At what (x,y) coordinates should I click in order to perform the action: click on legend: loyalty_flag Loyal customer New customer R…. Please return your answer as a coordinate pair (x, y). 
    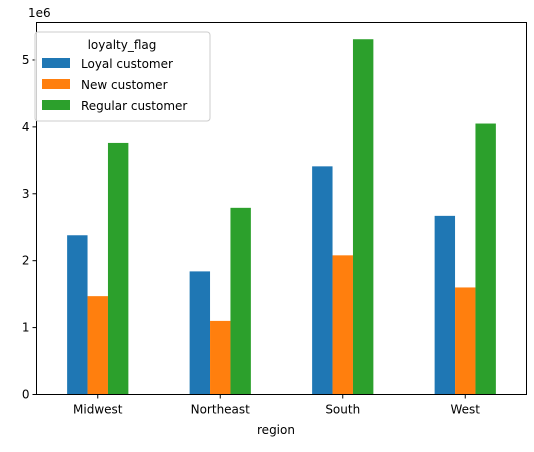
    Looking at the image, I should click on (122, 76).